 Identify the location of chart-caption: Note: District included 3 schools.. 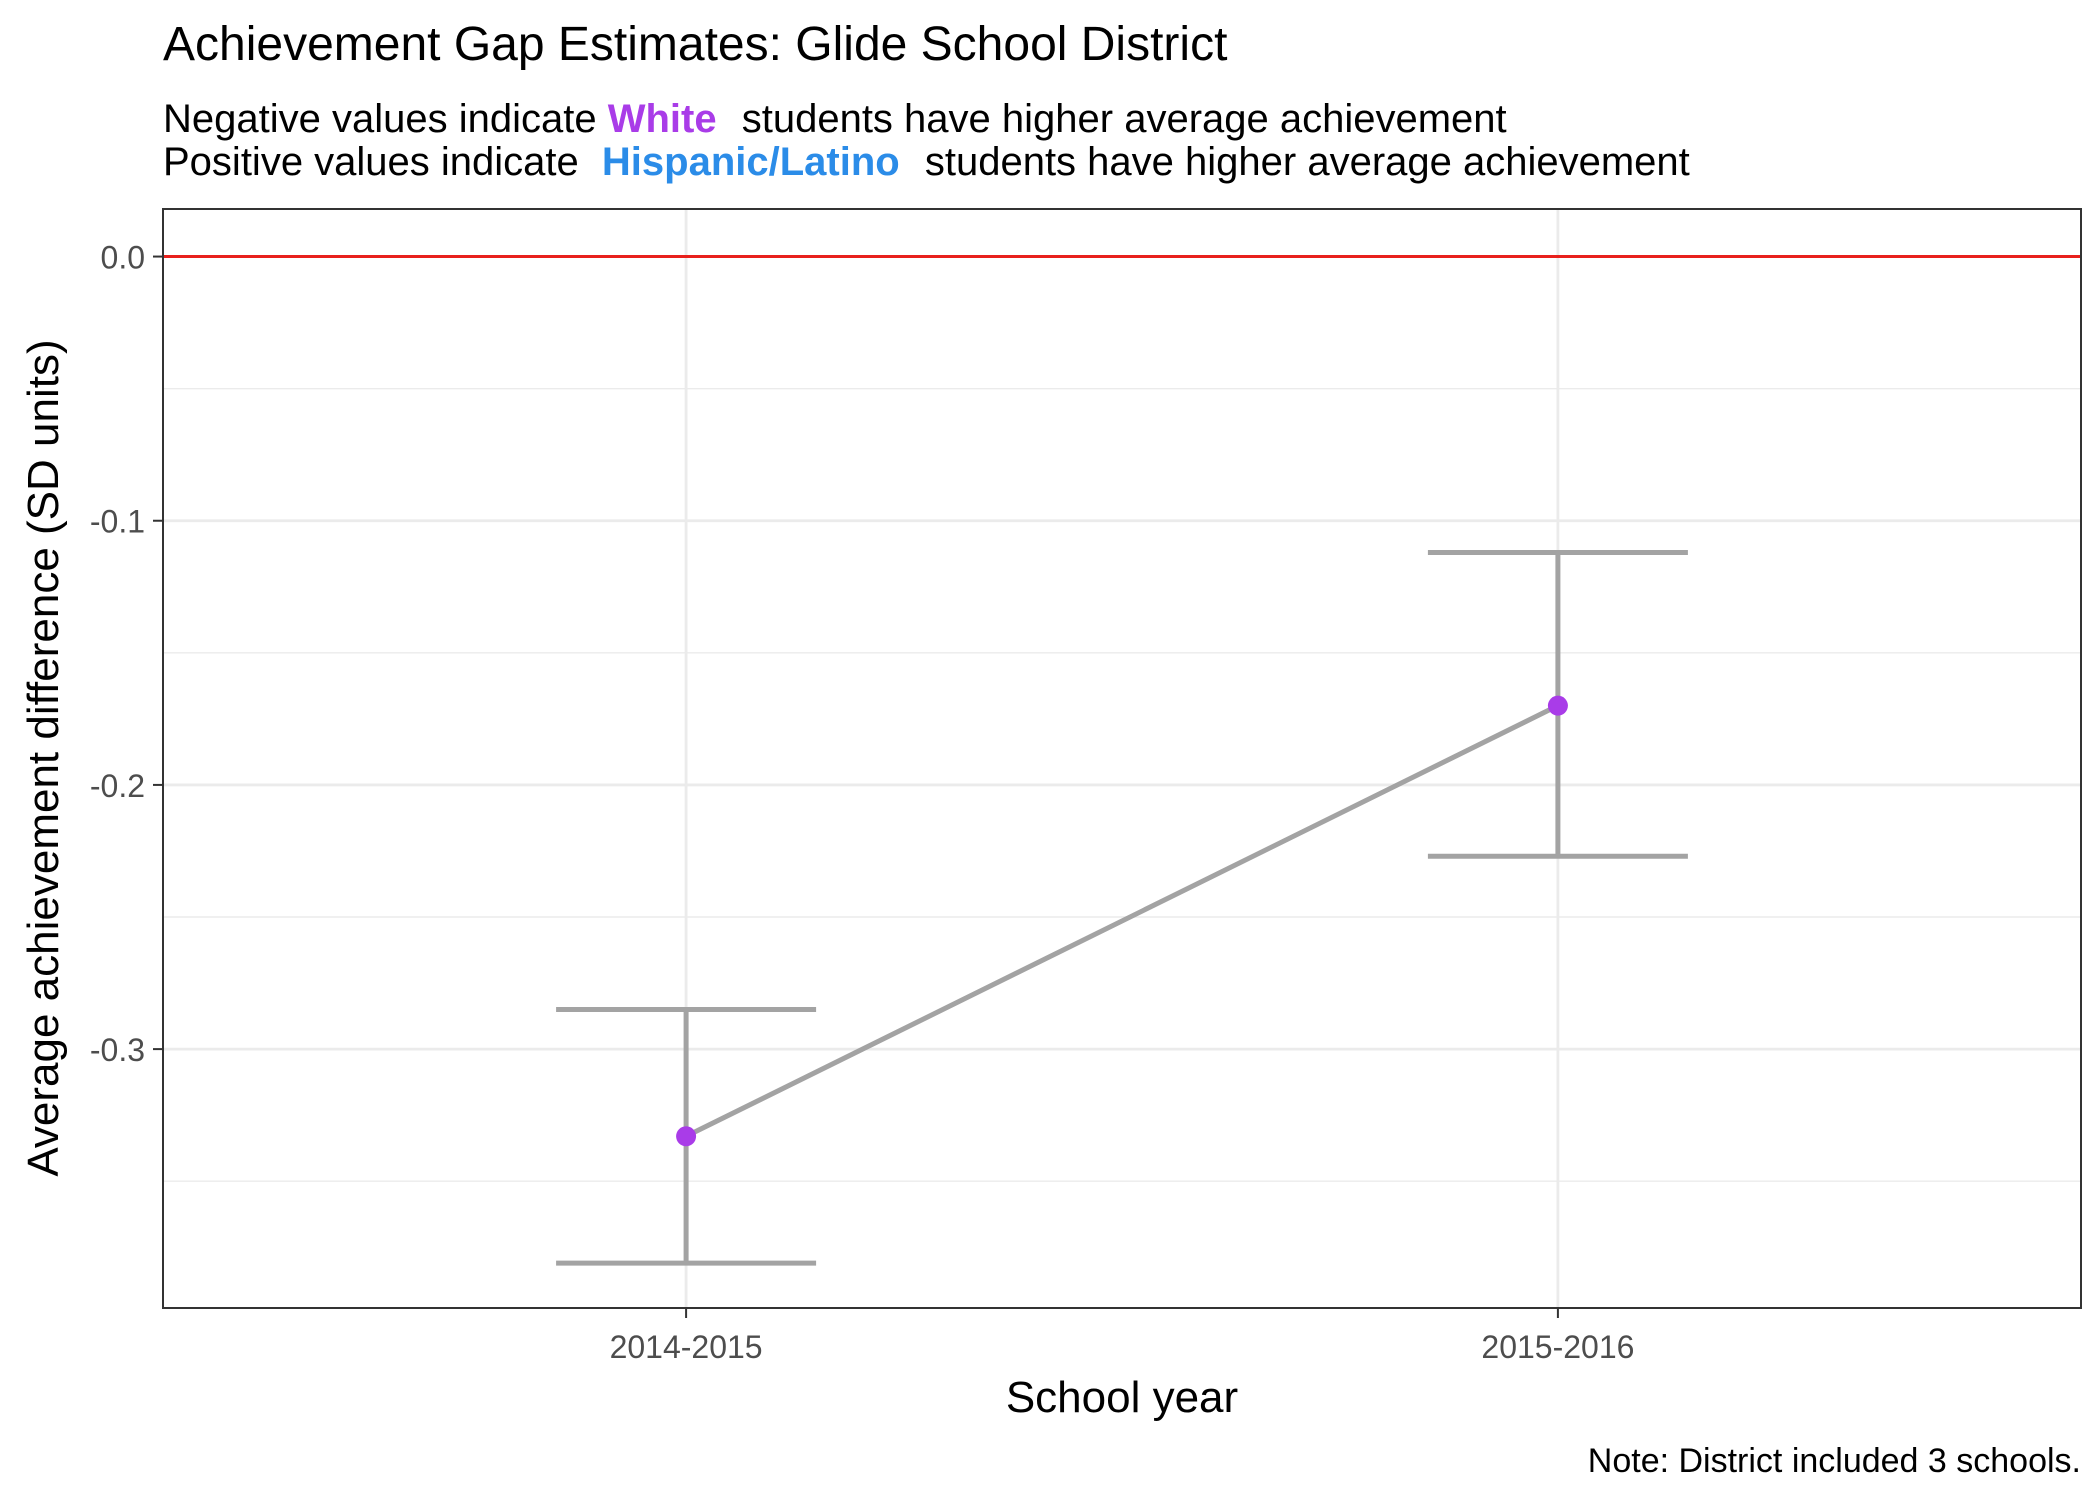
(1834, 1461).